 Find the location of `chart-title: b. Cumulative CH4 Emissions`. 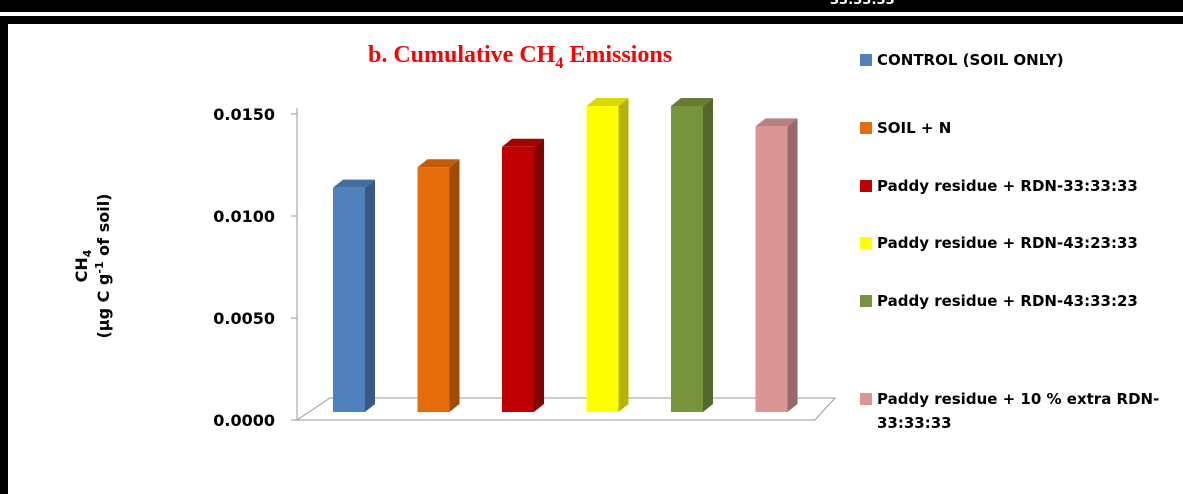

chart-title: b. Cumulative CH4 Emissions is located at coordinates (520, 57).